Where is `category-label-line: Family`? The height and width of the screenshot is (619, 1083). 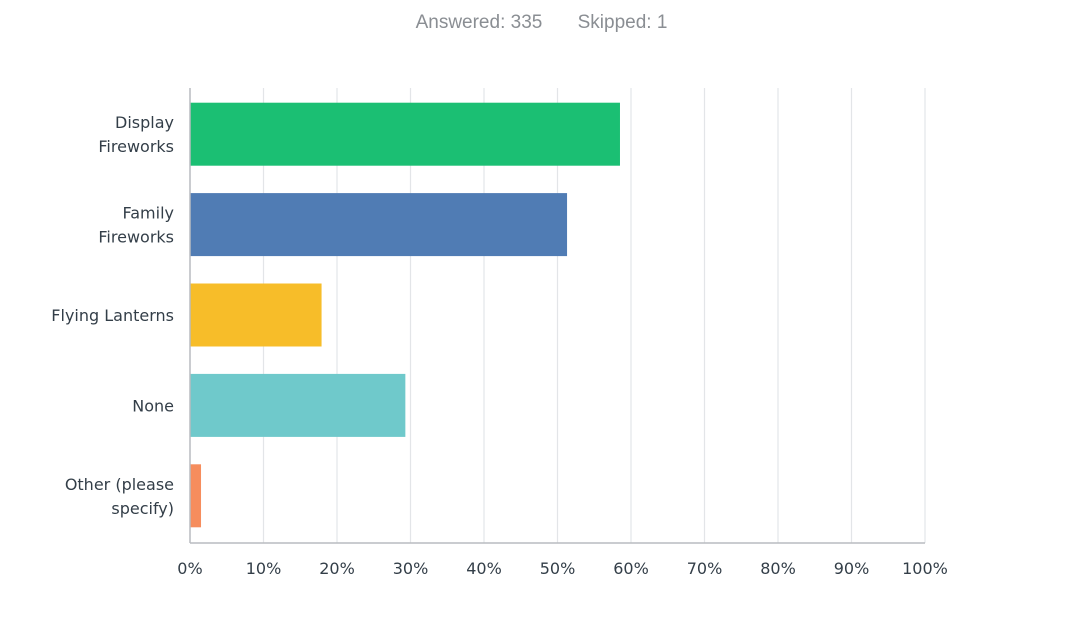 category-label-line: Family is located at coordinates (148, 213).